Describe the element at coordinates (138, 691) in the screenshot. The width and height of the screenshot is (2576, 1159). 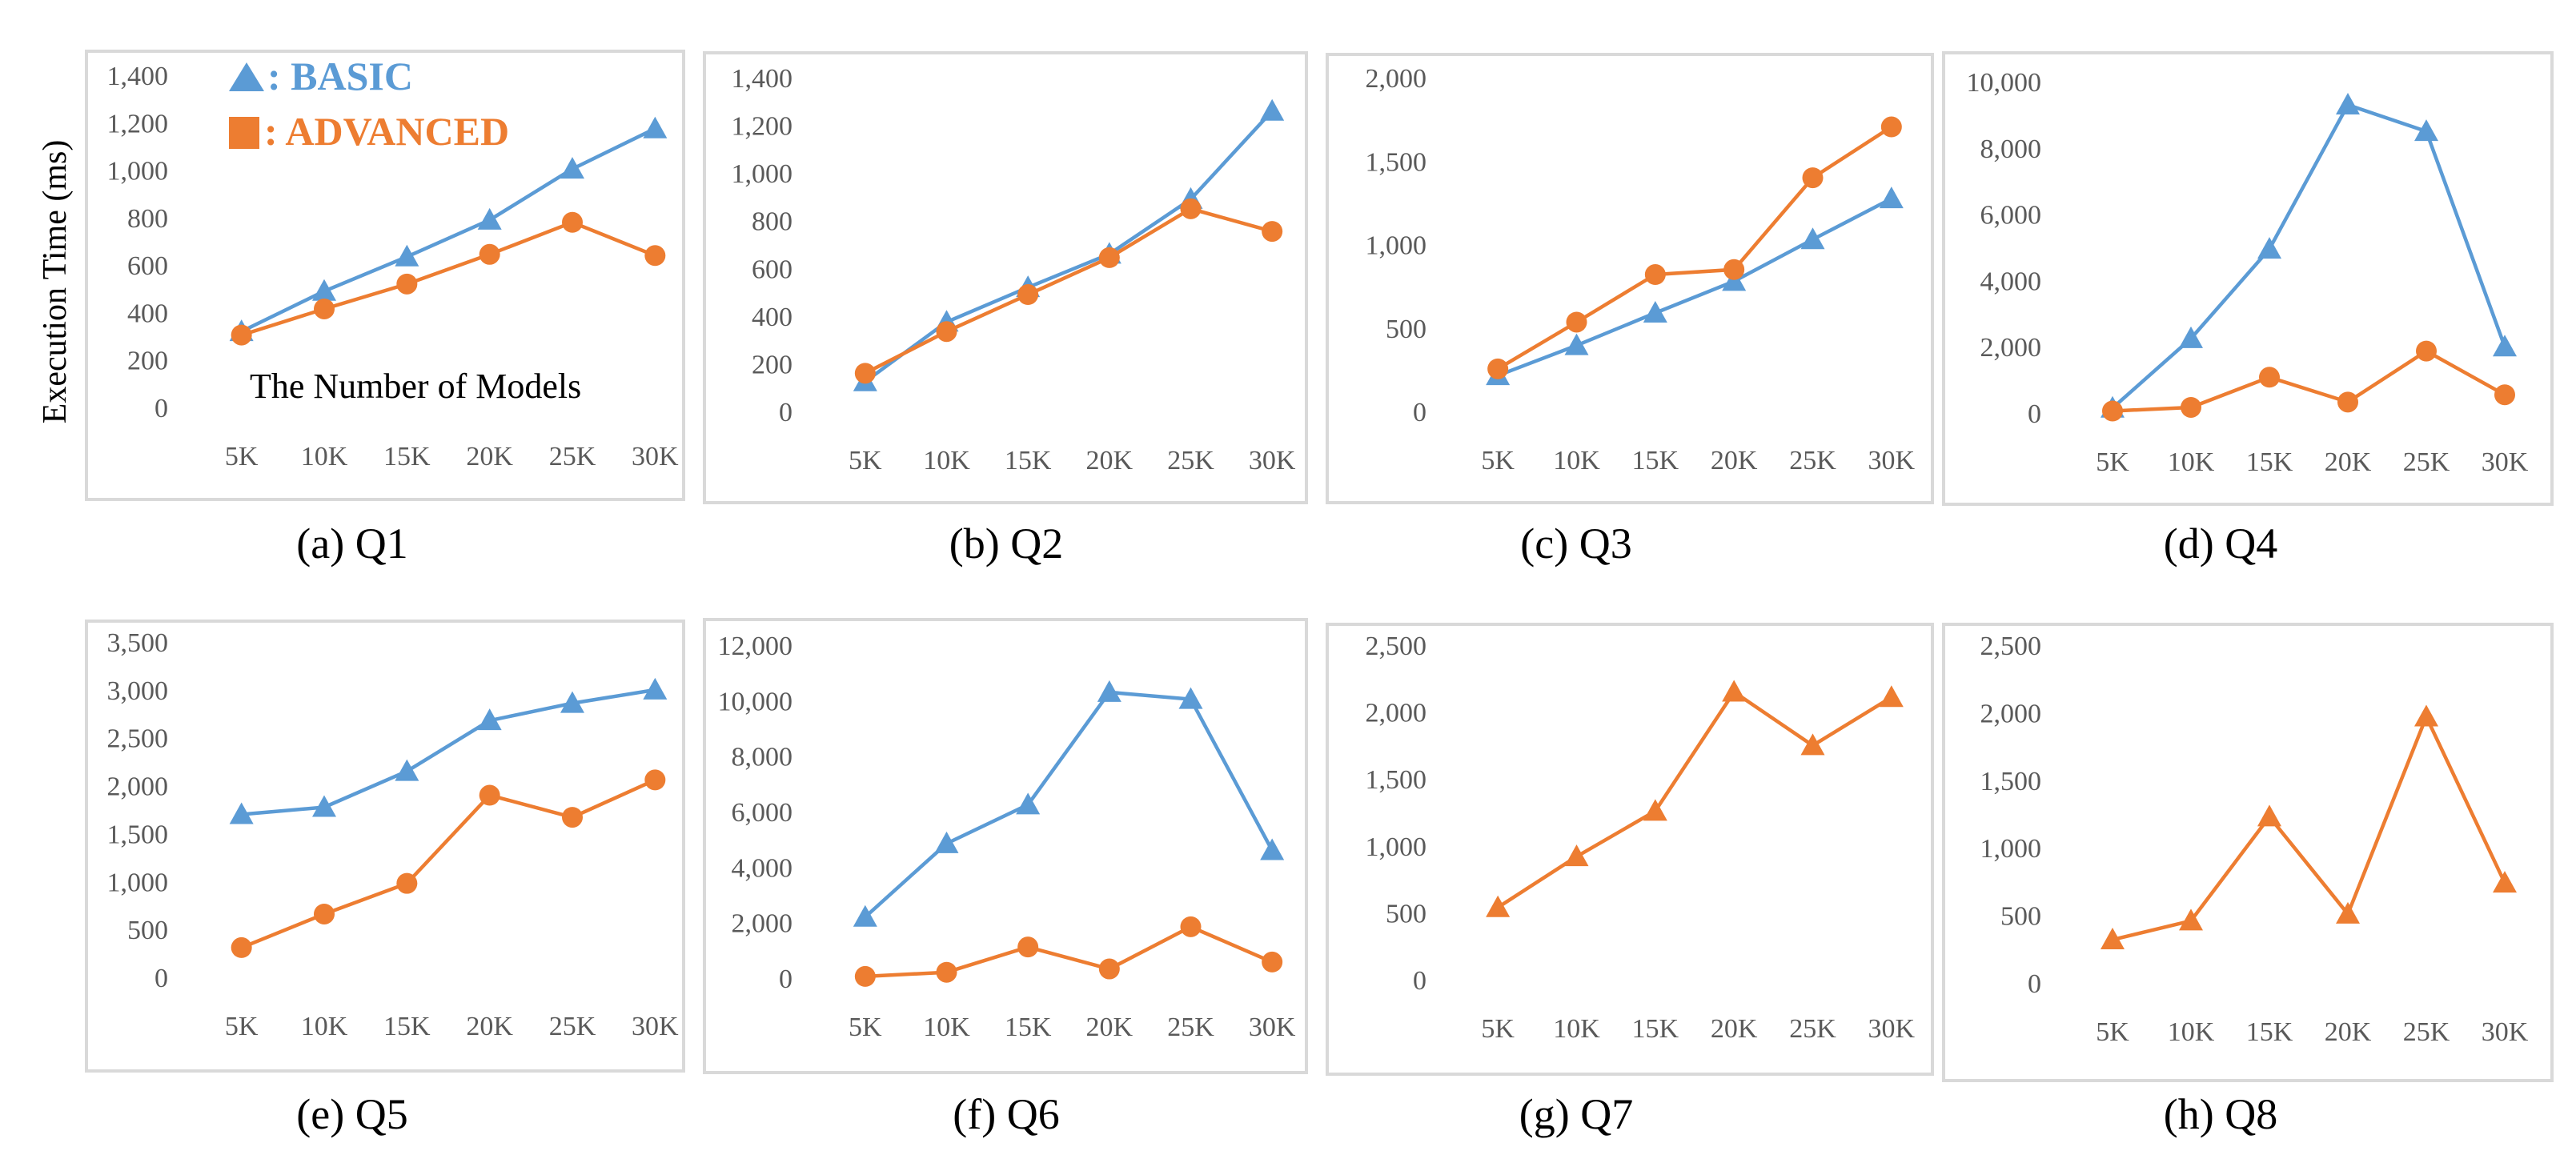
I see `y-tick-label: 3,000` at that location.